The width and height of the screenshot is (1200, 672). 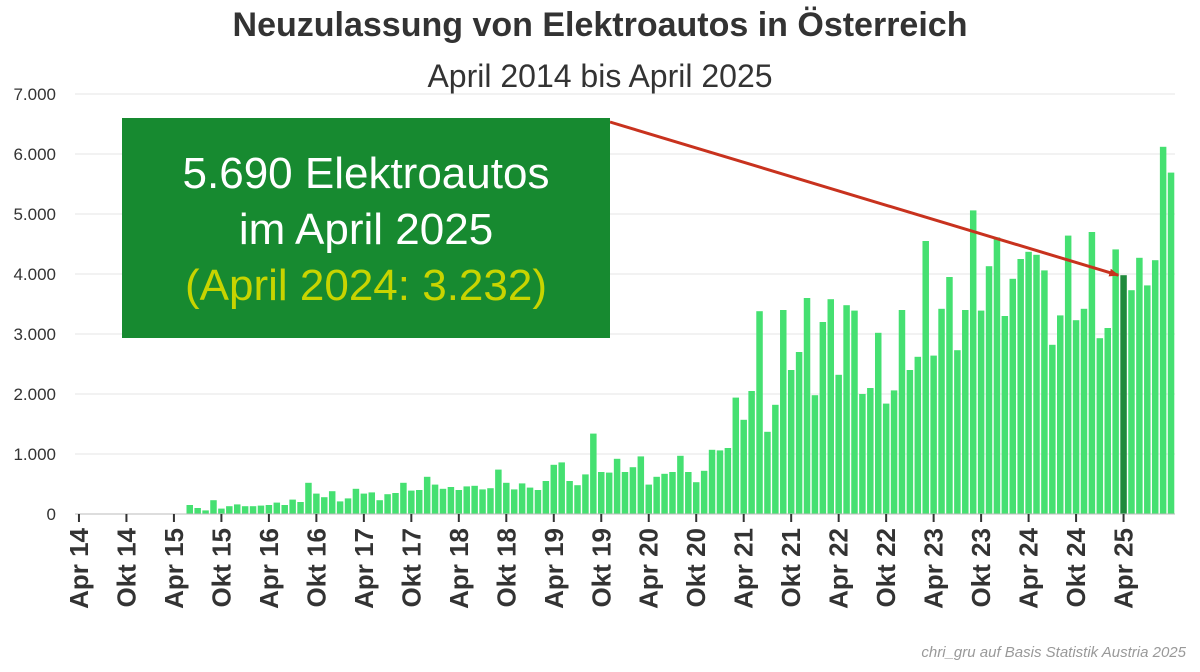 What do you see at coordinates (411, 568) in the screenshot?
I see `x-tick-label: Okt 17` at bounding box center [411, 568].